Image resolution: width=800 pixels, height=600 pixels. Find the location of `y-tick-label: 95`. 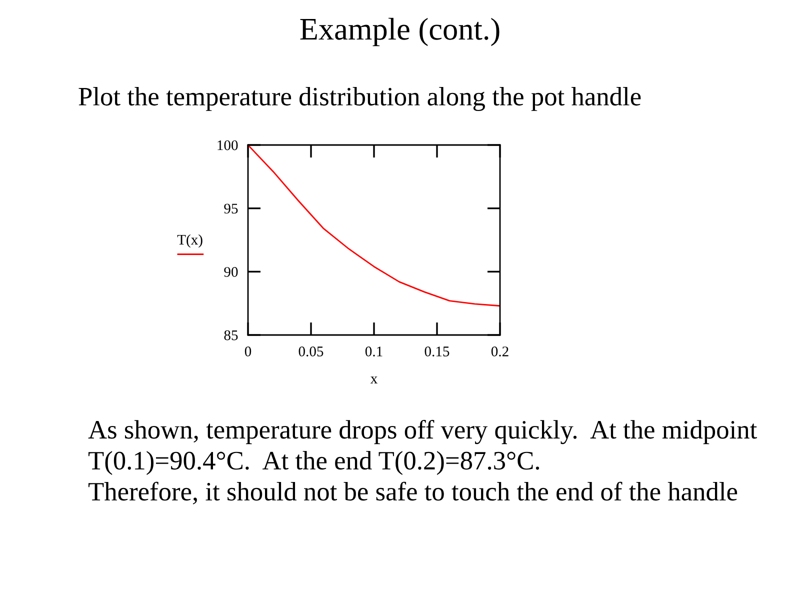

y-tick-label: 95 is located at coordinates (231, 209).